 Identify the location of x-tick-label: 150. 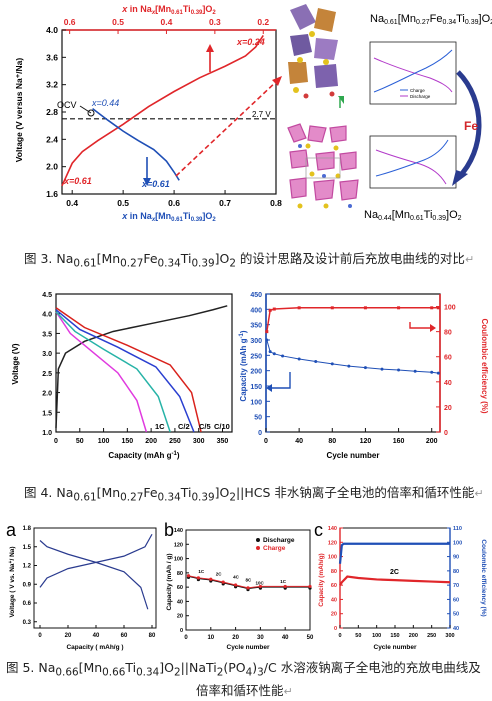
(128, 441).